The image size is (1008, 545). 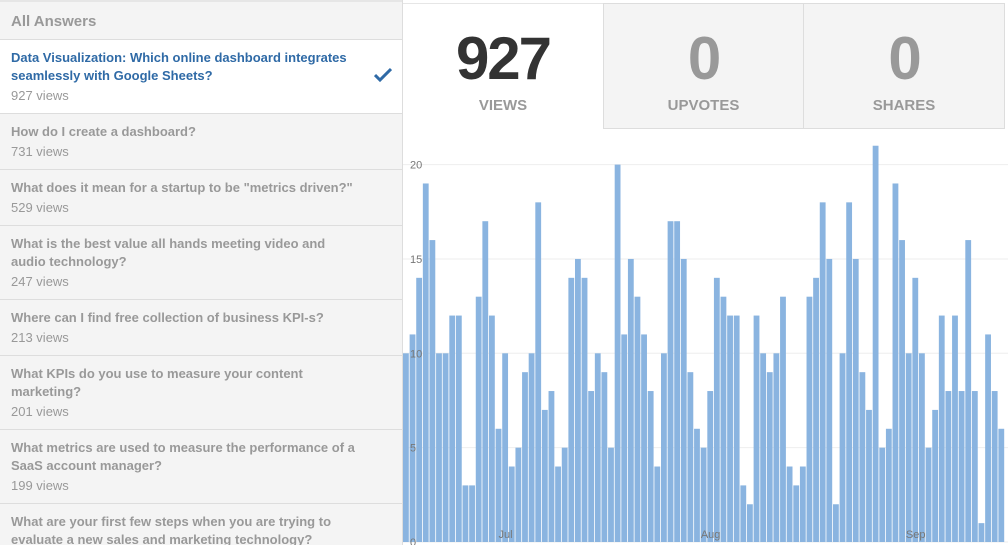 What do you see at coordinates (904, 66) in the screenshot?
I see `stat-tile-shares: 0 SHARES` at bounding box center [904, 66].